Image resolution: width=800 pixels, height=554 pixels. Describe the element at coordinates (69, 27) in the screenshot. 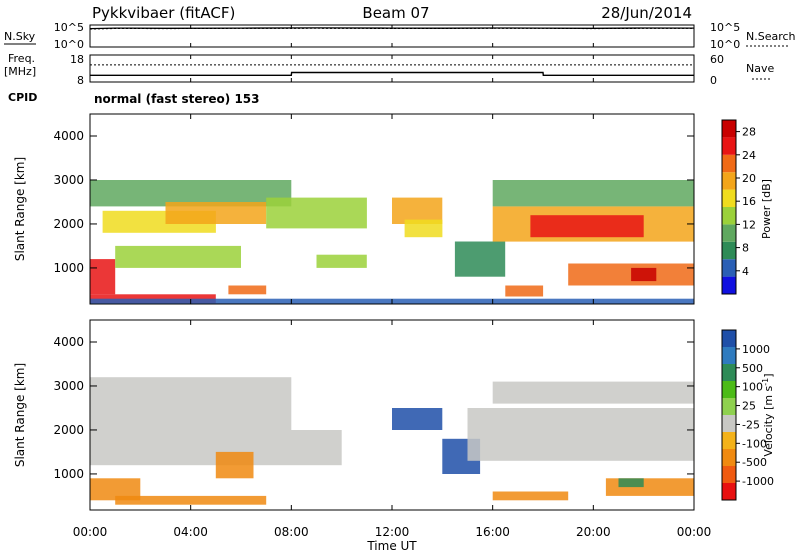

I see `noise-tick-left-high: 10^5` at that location.